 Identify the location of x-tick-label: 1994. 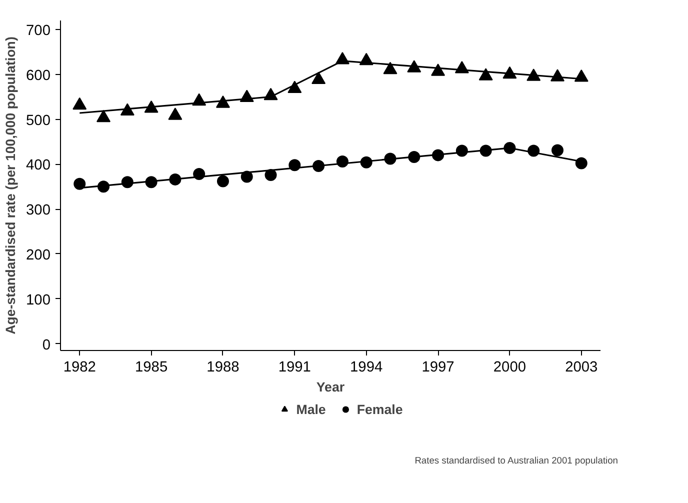
(366, 368).